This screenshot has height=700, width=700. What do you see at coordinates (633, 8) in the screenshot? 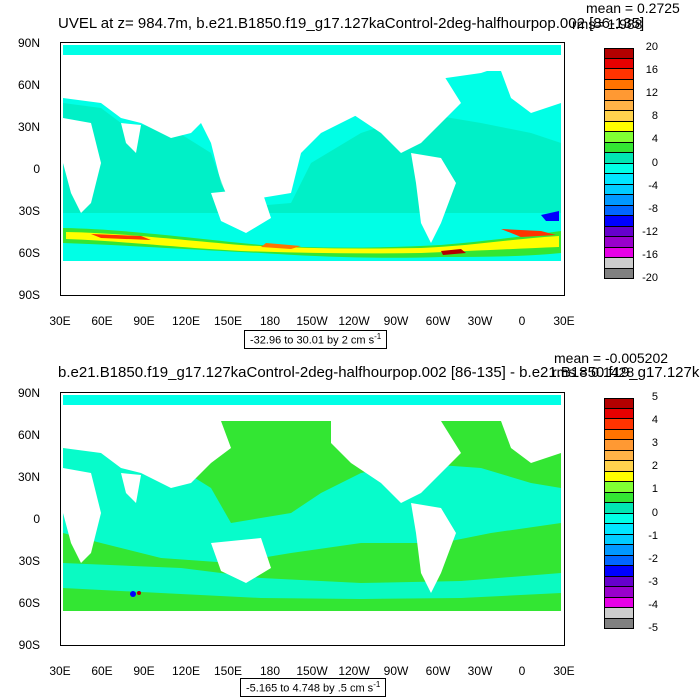
I see `panel-top-mean: mean = 0.2725` at bounding box center [633, 8].